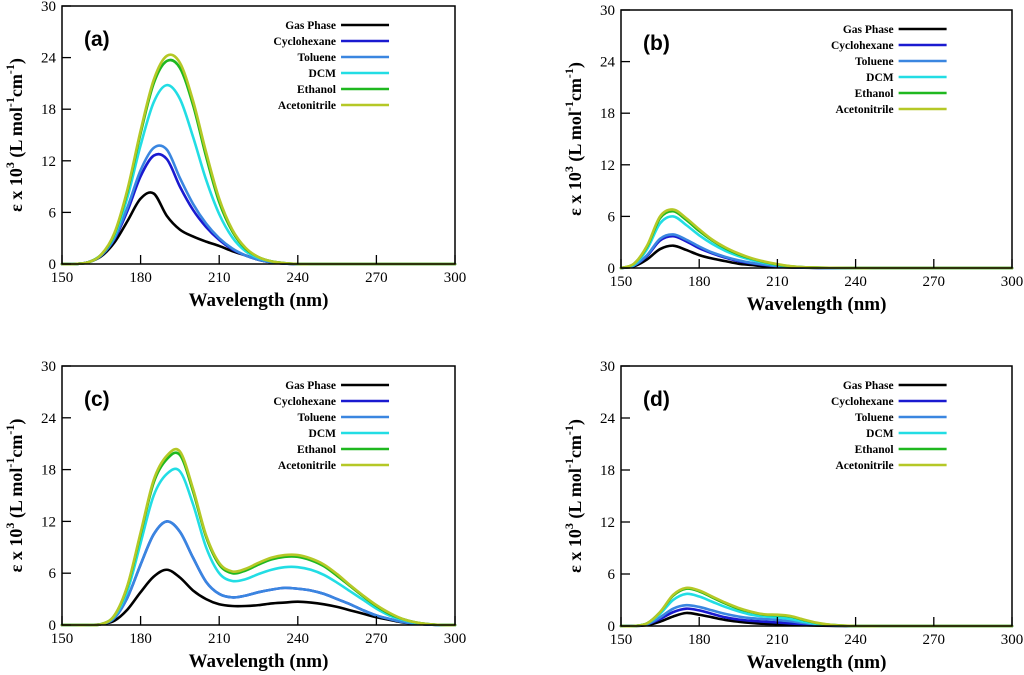  Describe the element at coordinates (258, 205) in the screenshot. I see `series-line-toluene` at that location.